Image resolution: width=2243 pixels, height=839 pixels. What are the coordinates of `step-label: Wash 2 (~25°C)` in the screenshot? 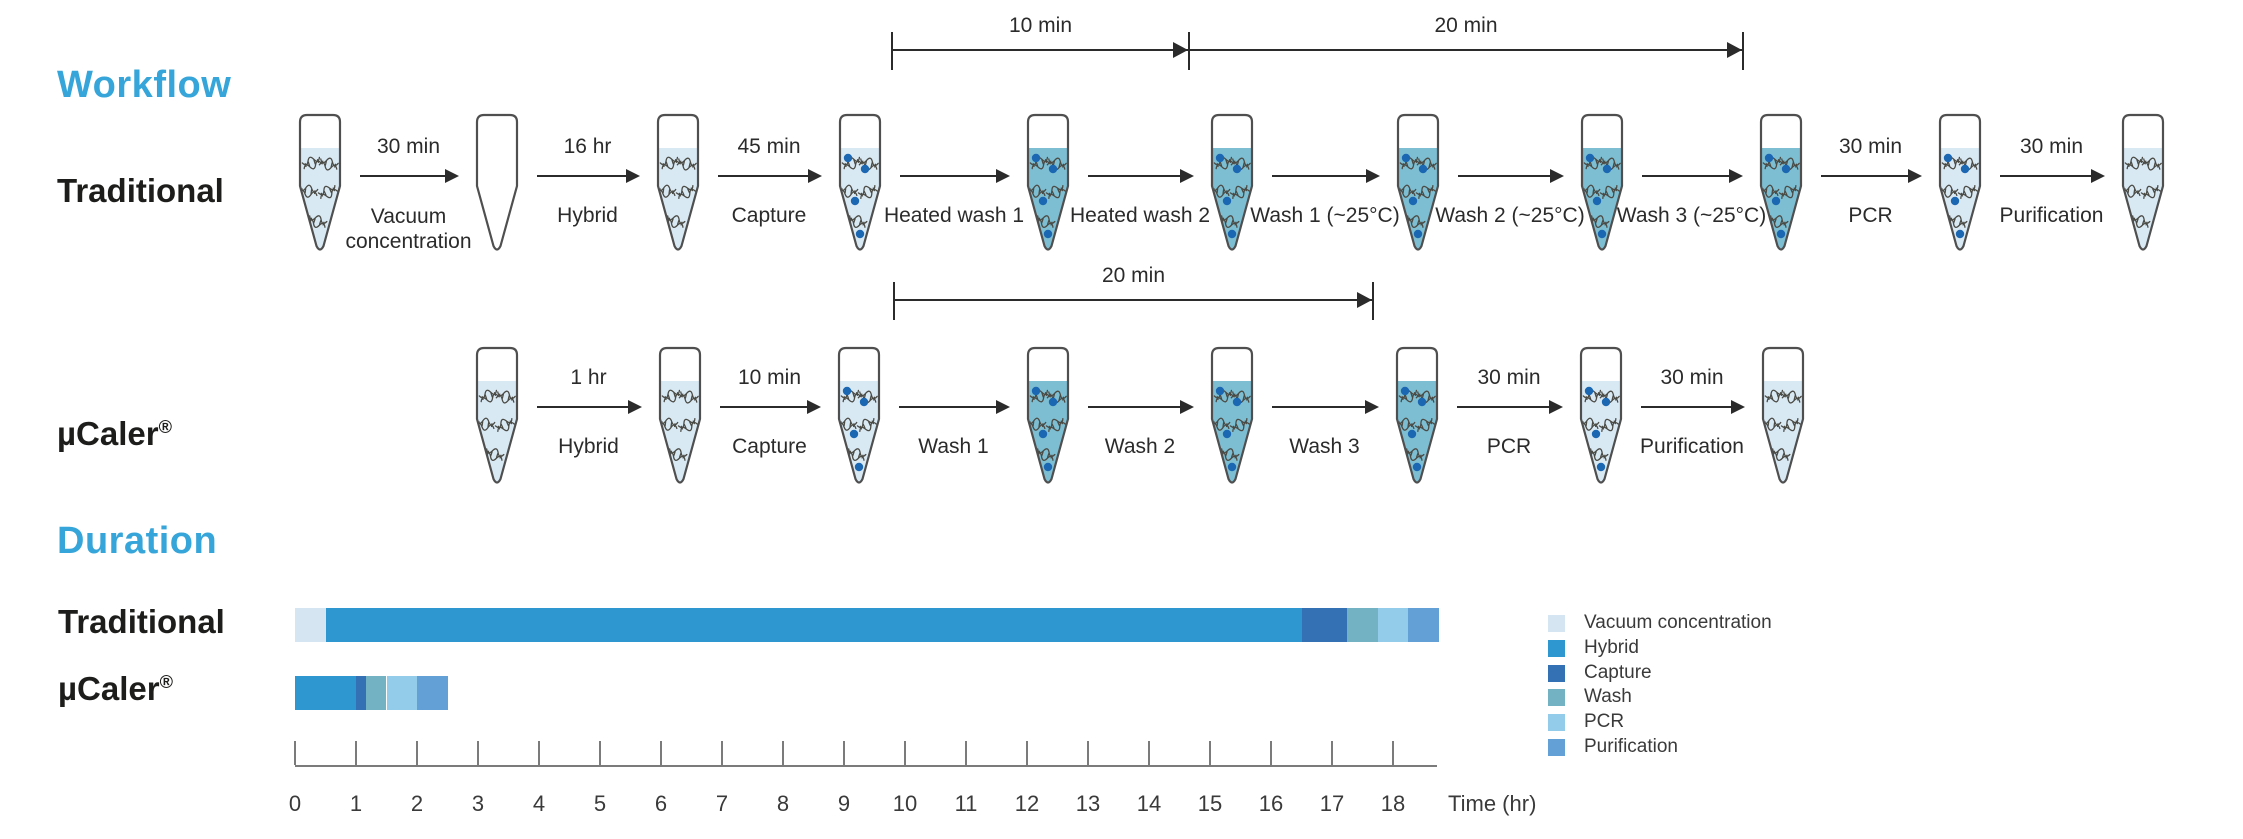 It's located at (1510, 215).